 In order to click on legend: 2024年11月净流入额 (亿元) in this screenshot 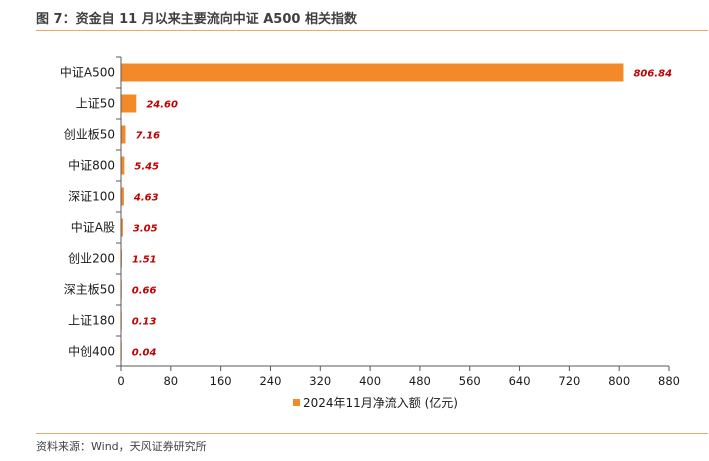, I will do `click(375, 402)`.